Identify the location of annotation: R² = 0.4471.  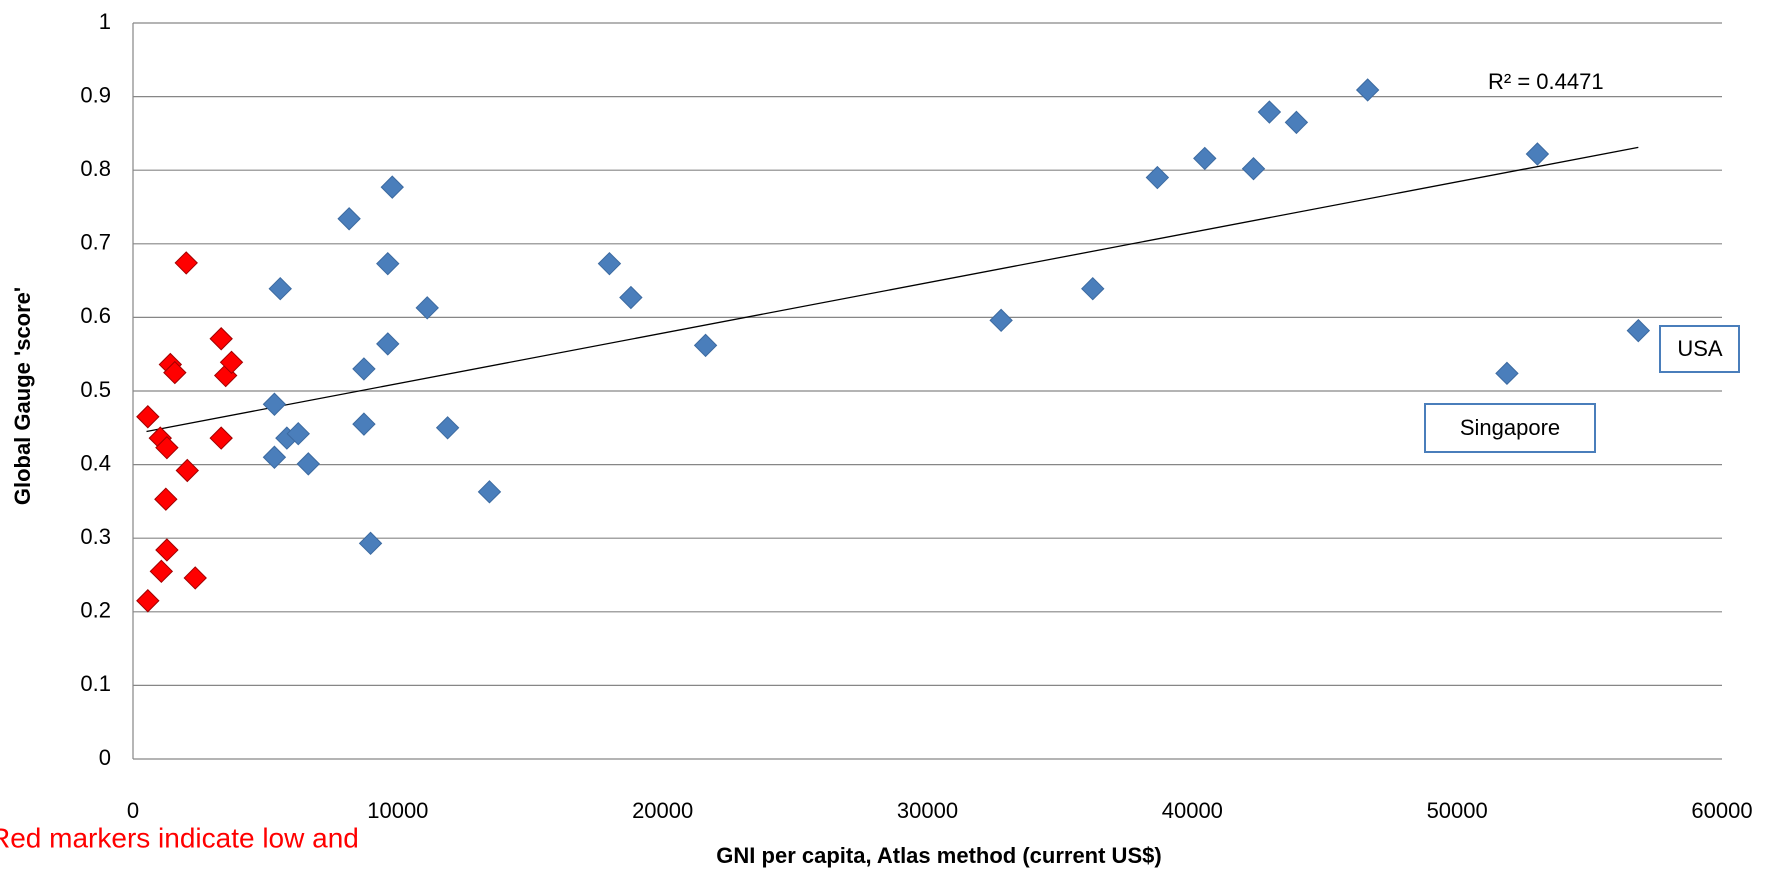
(1546, 81).